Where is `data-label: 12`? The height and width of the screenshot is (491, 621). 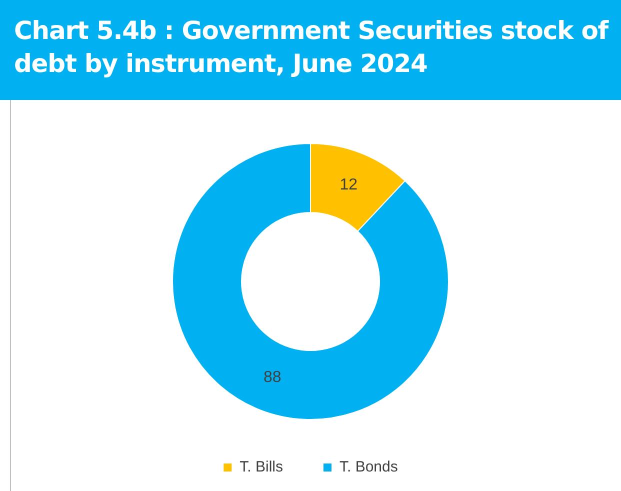 data-label: 12 is located at coordinates (349, 185).